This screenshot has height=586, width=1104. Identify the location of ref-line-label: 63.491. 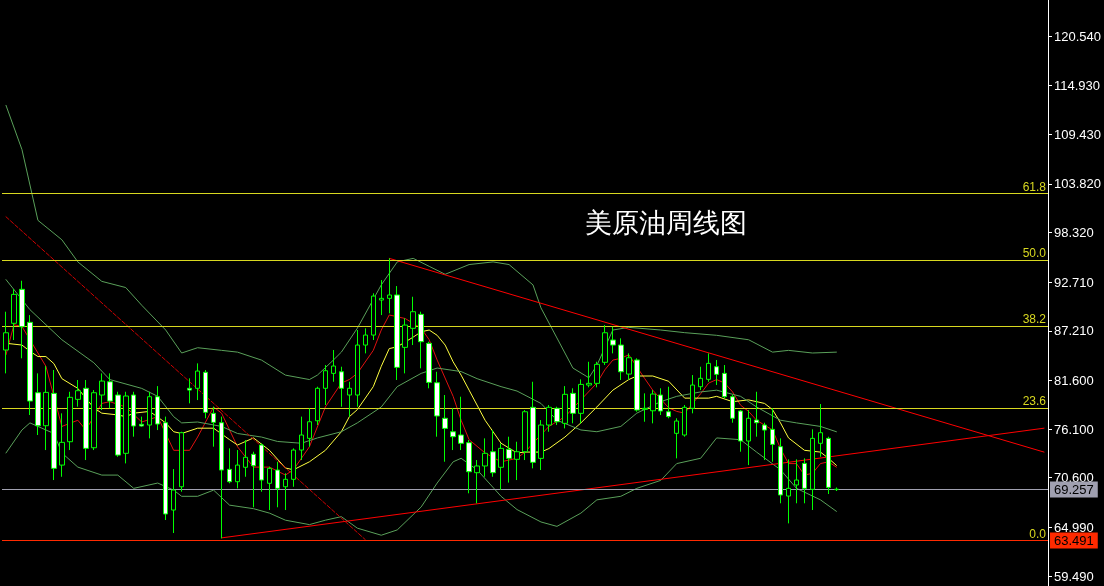
(1074, 541).